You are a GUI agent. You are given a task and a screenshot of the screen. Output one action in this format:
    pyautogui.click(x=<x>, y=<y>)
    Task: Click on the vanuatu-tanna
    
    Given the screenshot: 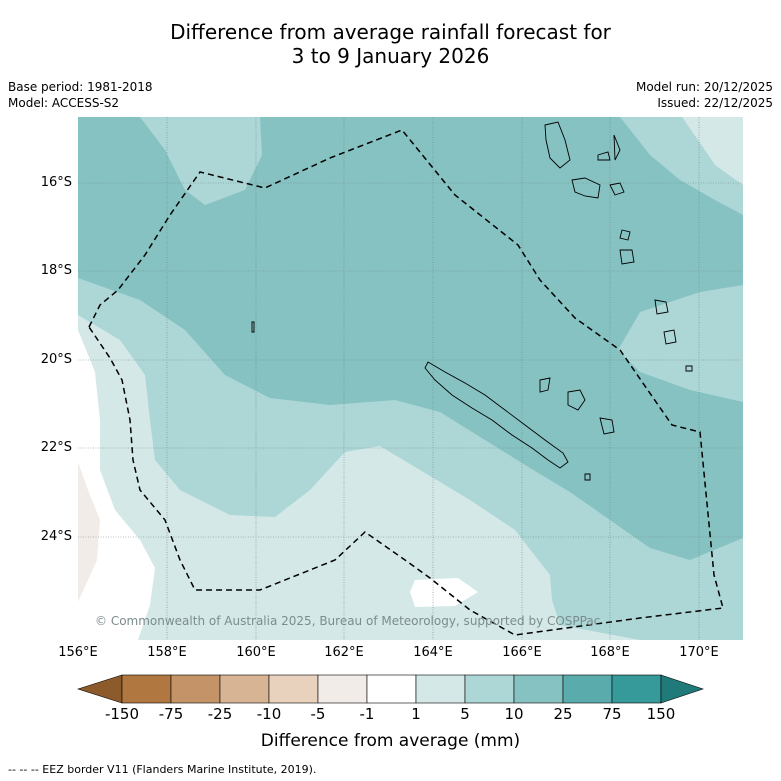 What is the action you would take?
    pyautogui.click(x=627, y=257)
    